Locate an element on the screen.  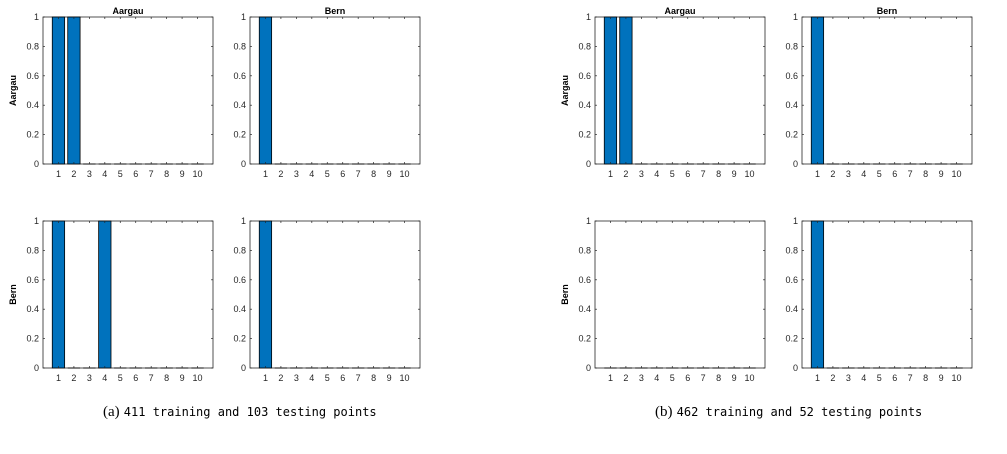
chart-b-0-xtick-label-6: 6 is located at coordinates (687, 174).